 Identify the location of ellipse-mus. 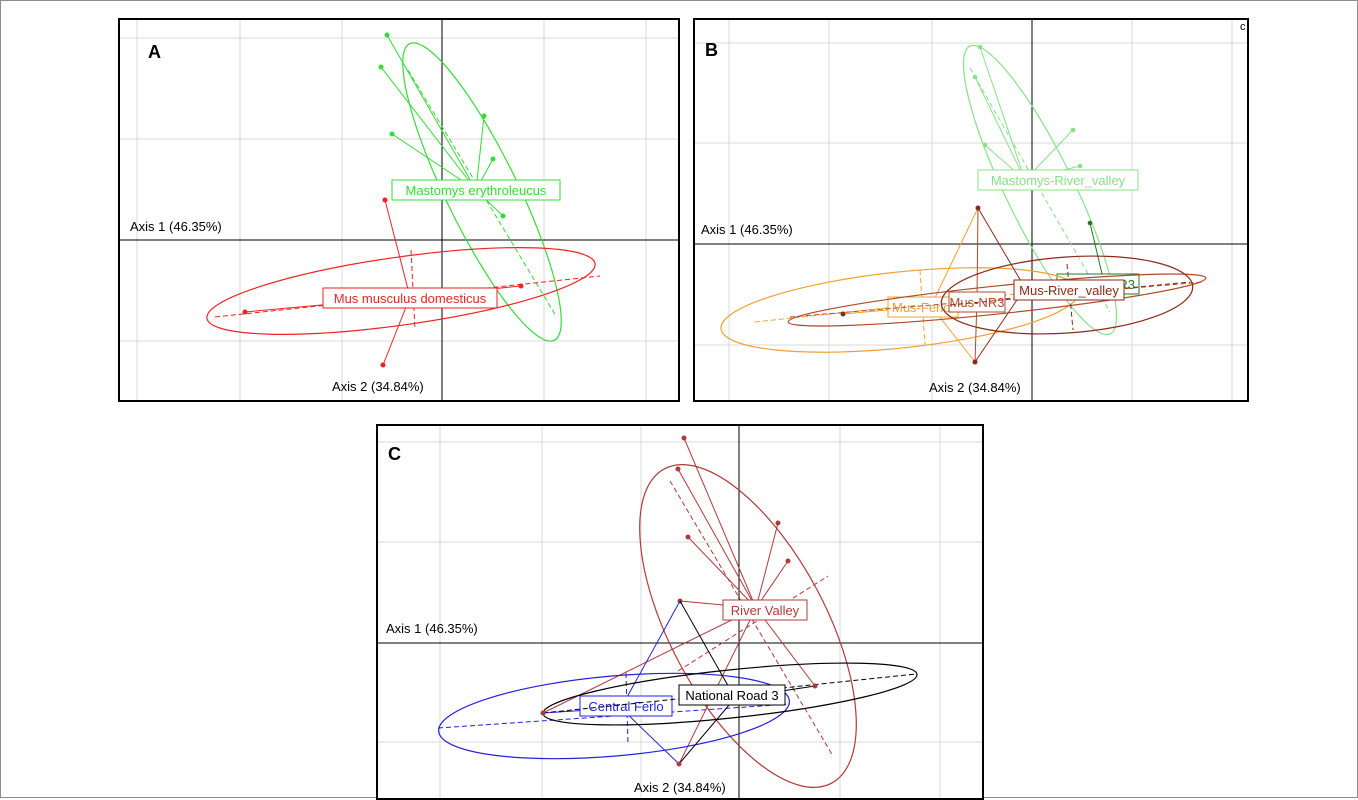
(401, 291).